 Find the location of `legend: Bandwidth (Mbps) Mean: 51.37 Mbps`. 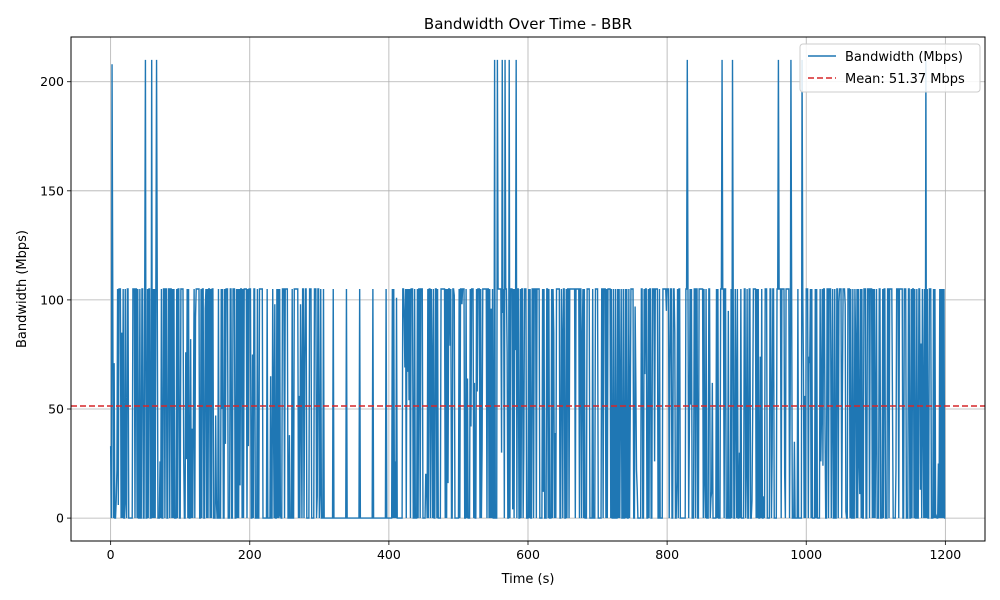

legend: Bandwidth (Mbps) Mean: 51.37 Mbps is located at coordinates (890, 68).